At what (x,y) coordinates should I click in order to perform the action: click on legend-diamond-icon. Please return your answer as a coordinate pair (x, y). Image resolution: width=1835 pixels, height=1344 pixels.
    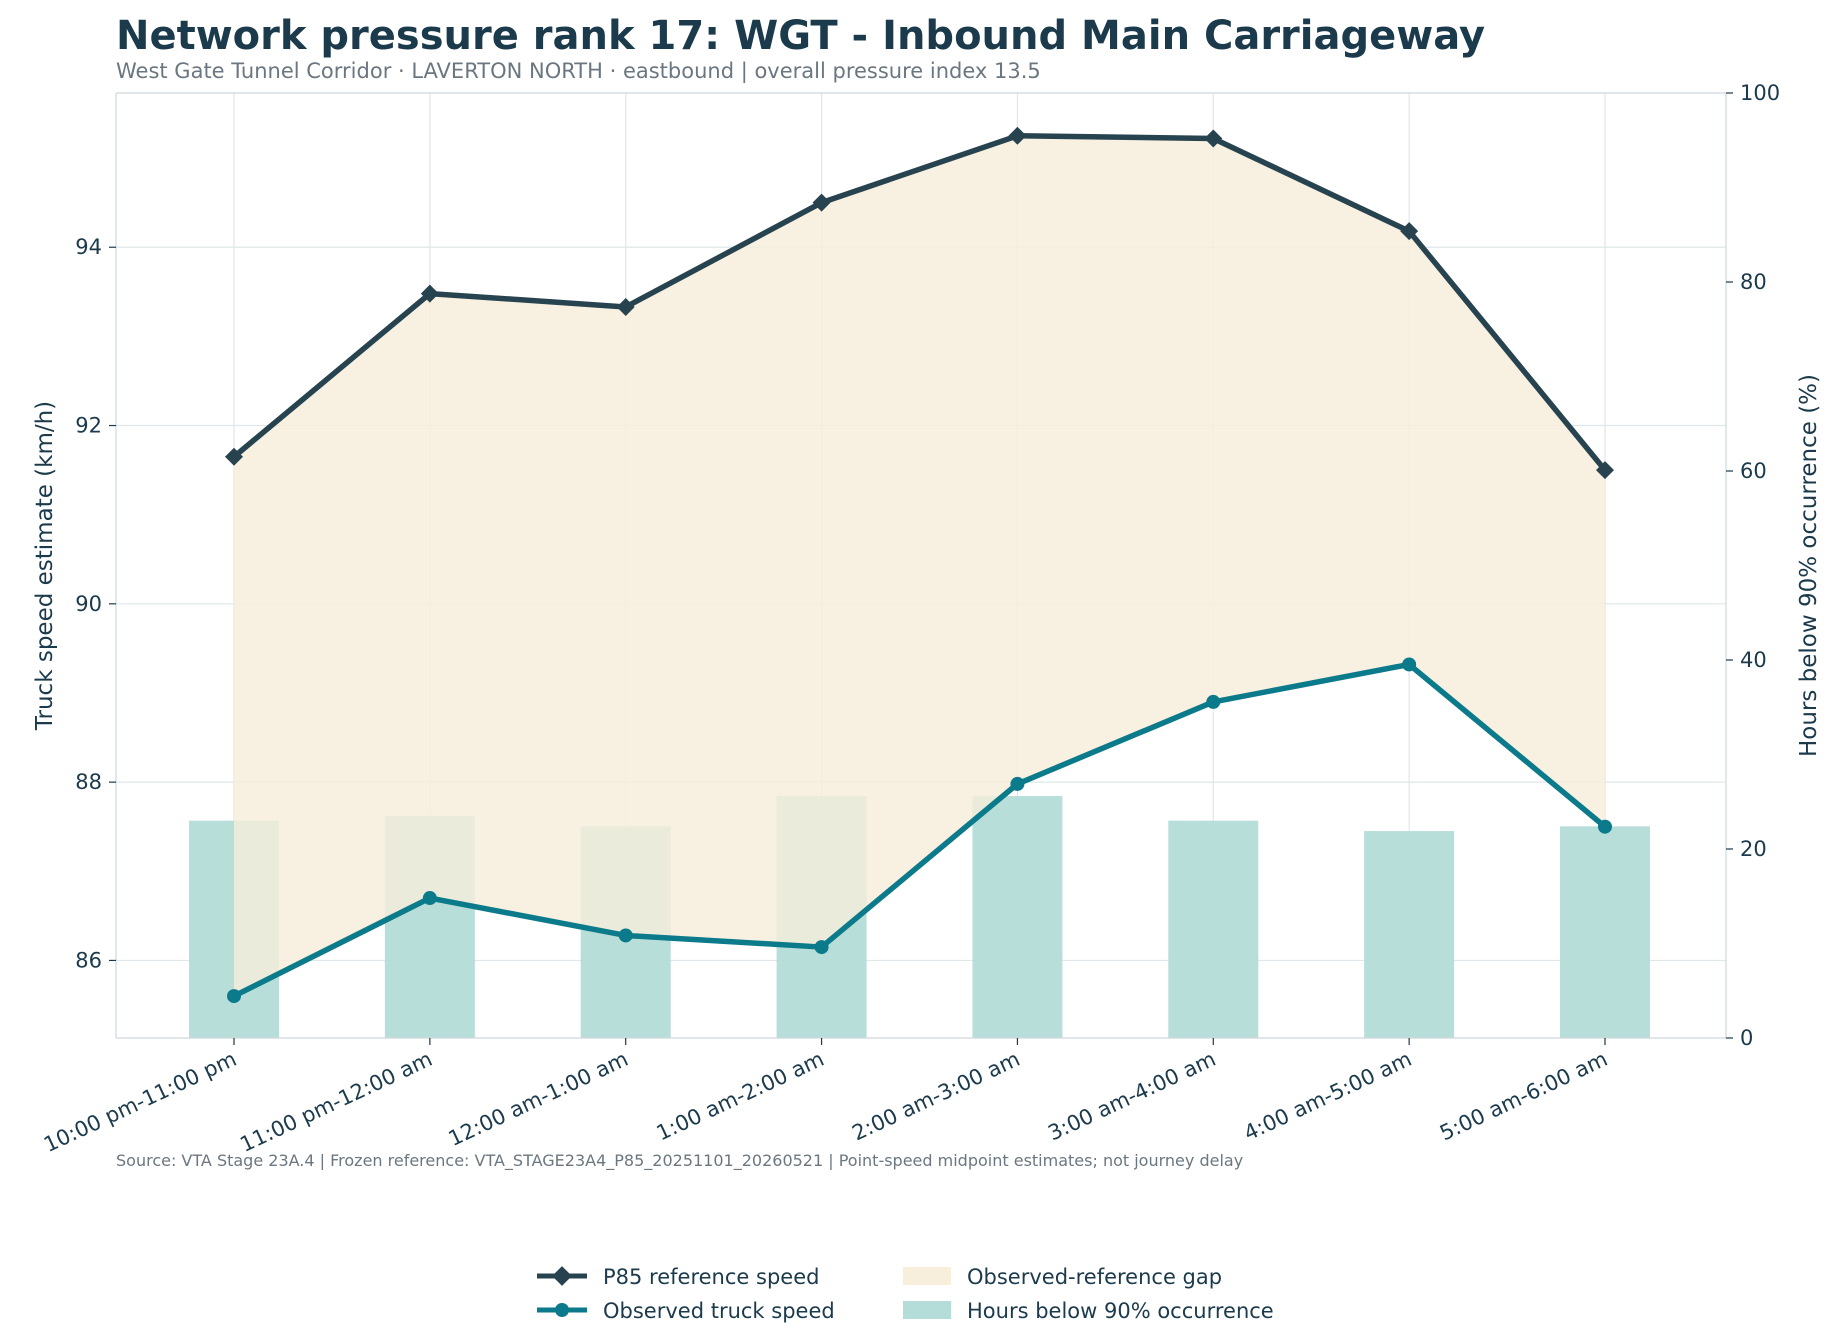
    Looking at the image, I should click on (562, 1276).